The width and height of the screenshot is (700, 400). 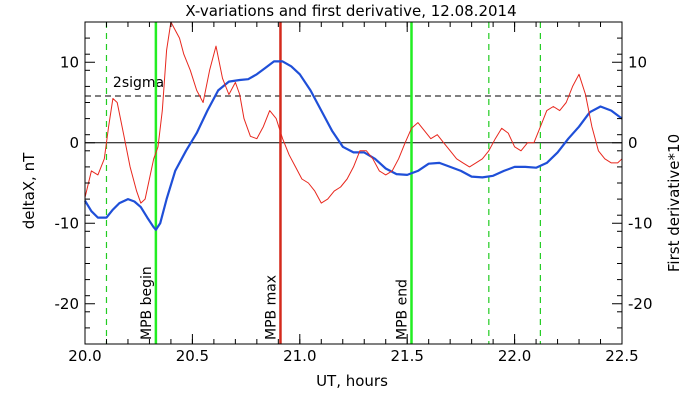 I want to click on vline-label-3: MPB end, so click(x=402, y=309).